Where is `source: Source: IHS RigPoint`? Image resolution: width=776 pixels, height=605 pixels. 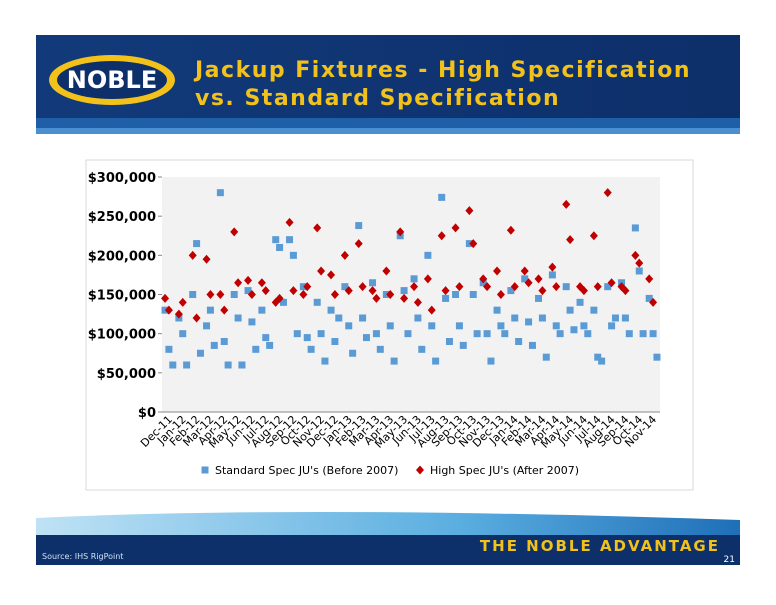 source: Source: IHS RigPoint is located at coordinates (82, 556).